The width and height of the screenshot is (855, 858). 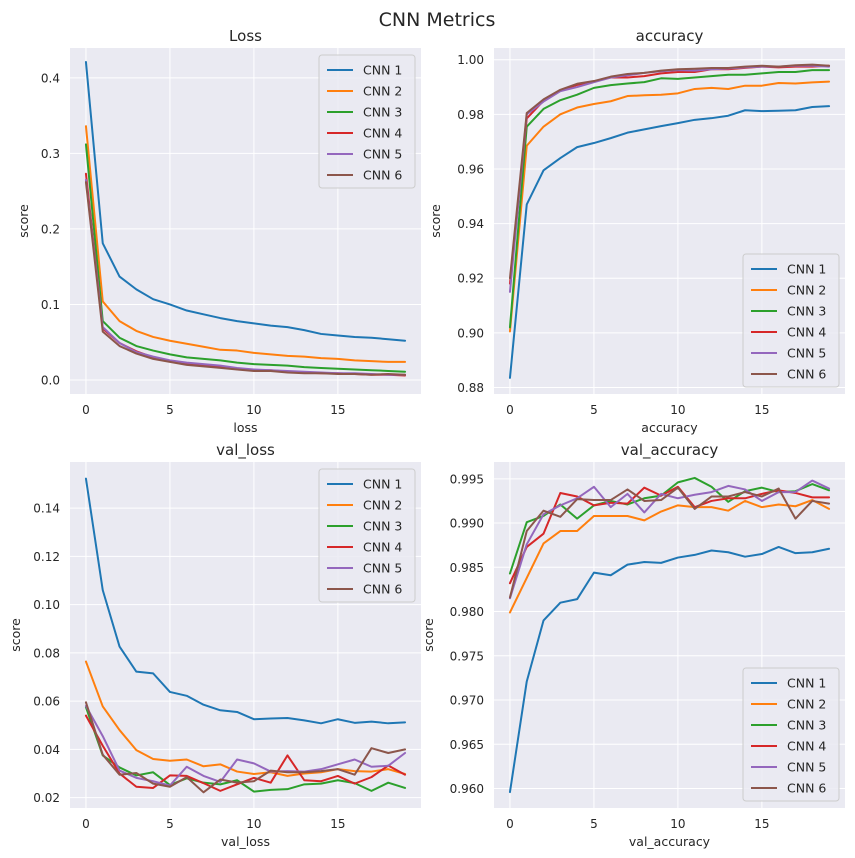 I want to click on y-tick-label: 0.90, so click(x=470, y=333).